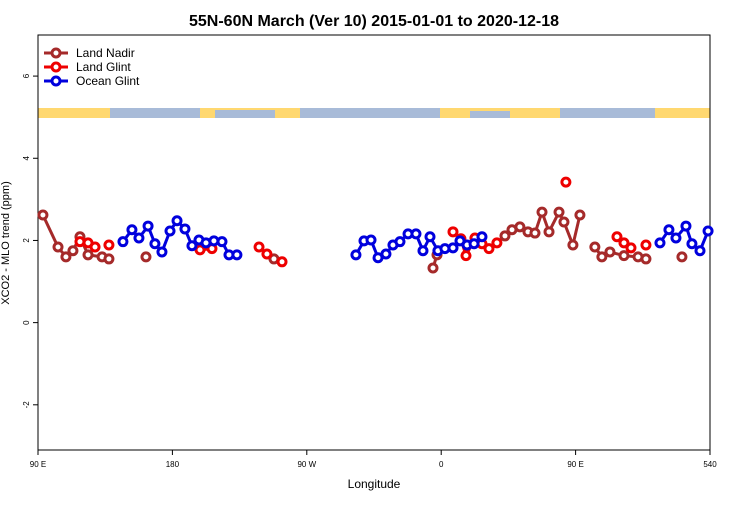 Image resolution: width=750 pixels, height=505 pixels. What do you see at coordinates (441, 464) in the screenshot?
I see `x-tick-label: 0` at bounding box center [441, 464].